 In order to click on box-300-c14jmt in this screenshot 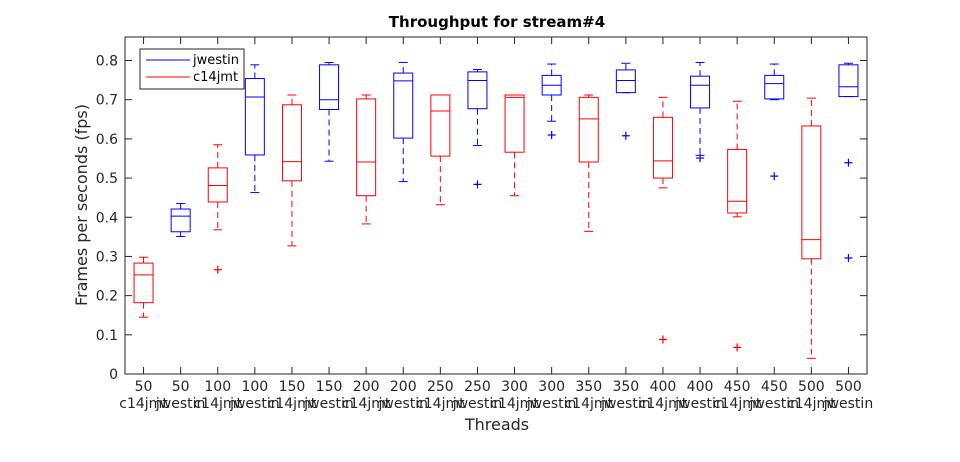, I will do `click(514, 145)`.